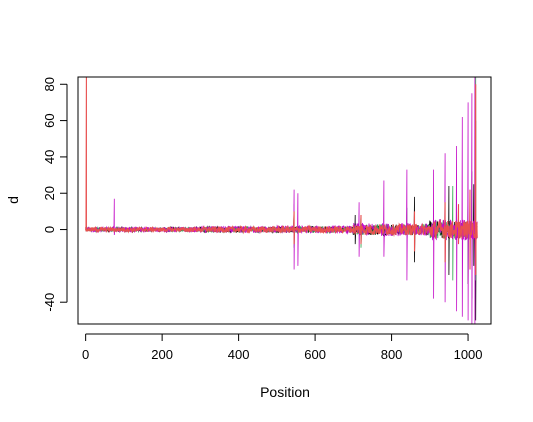 This screenshot has height=422, width=533. Describe the element at coordinates (49, 84) in the screenshot. I see `y-tick-label: 80` at that location.